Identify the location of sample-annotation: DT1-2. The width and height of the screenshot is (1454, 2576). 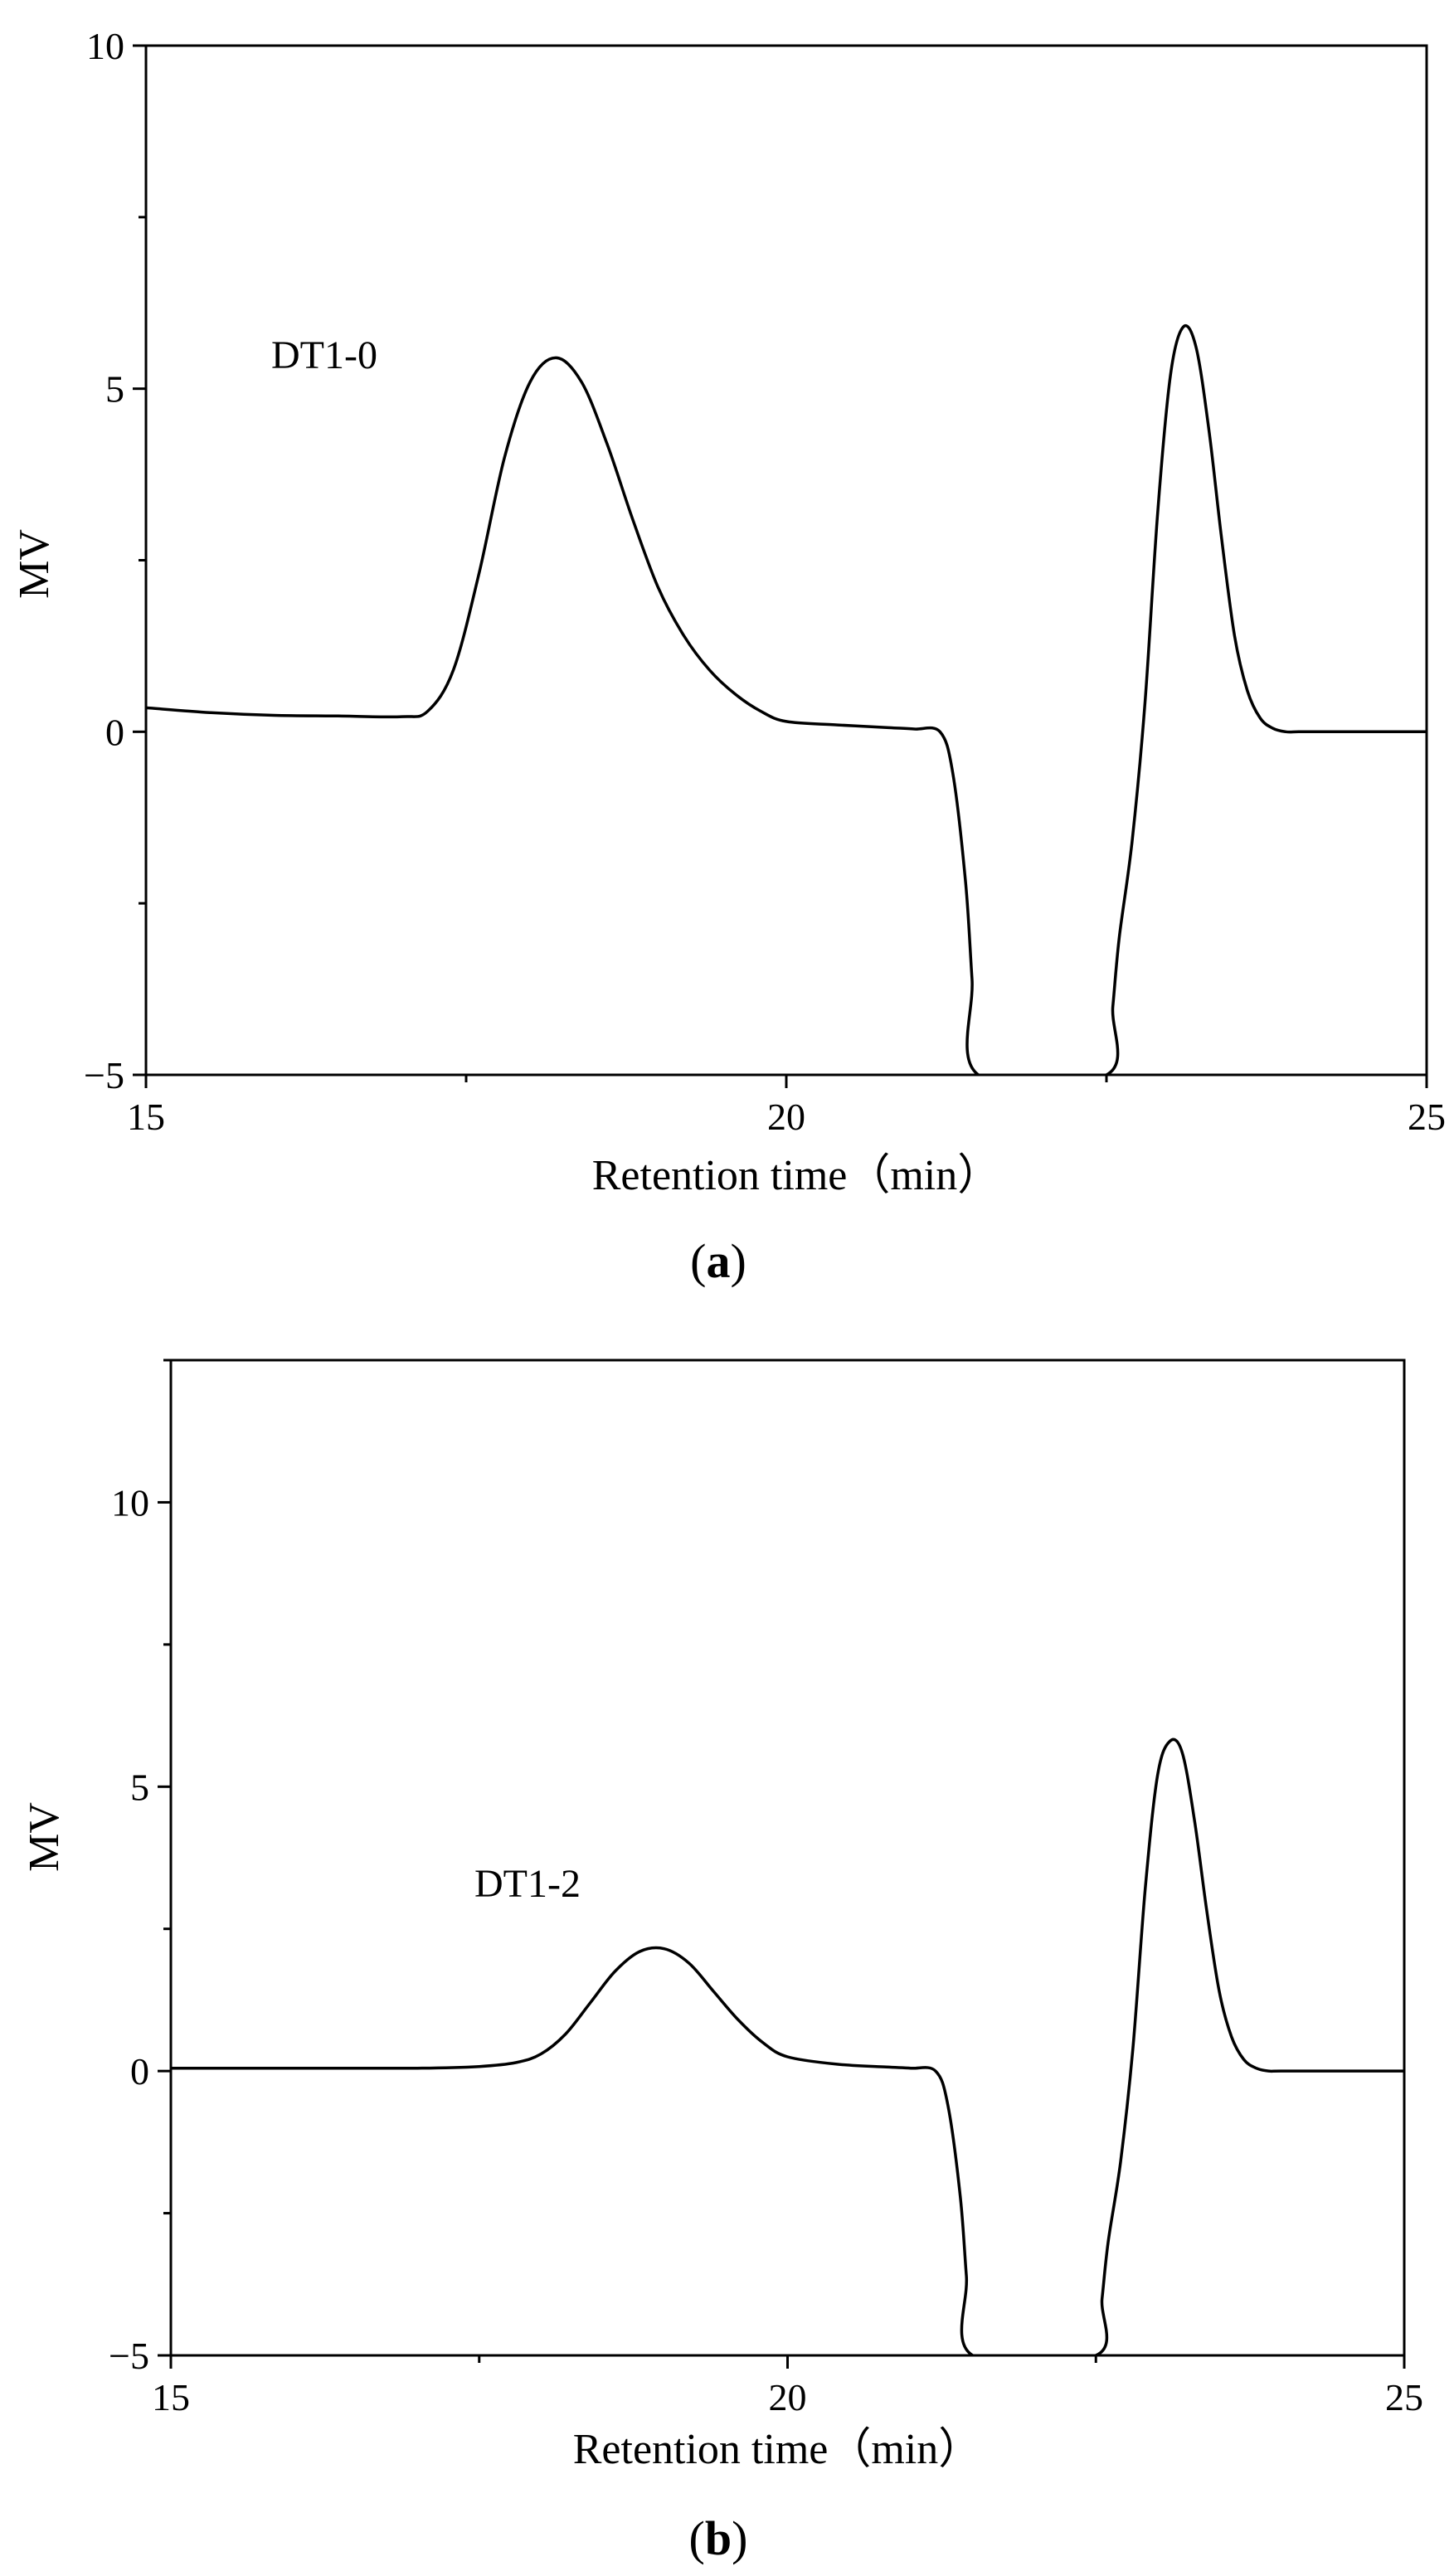
(527, 1884).